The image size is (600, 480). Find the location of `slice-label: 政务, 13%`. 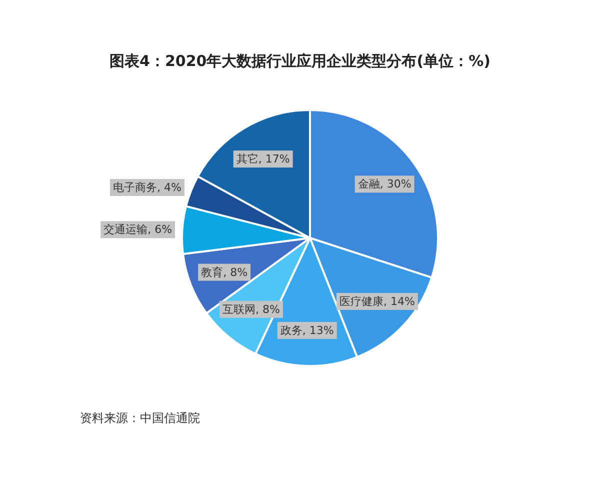

slice-label: 政务, 13% is located at coordinates (307, 330).